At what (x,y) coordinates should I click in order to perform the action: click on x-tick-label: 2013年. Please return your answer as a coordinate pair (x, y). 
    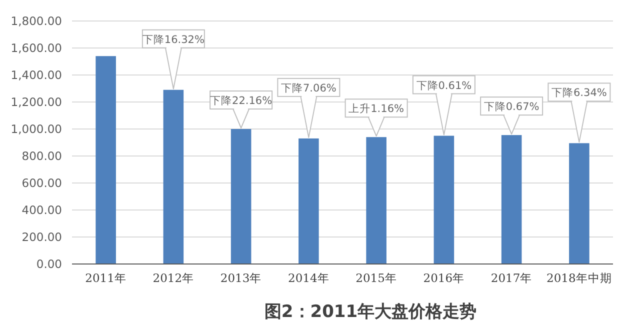
    Looking at the image, I should click on (241, 278).